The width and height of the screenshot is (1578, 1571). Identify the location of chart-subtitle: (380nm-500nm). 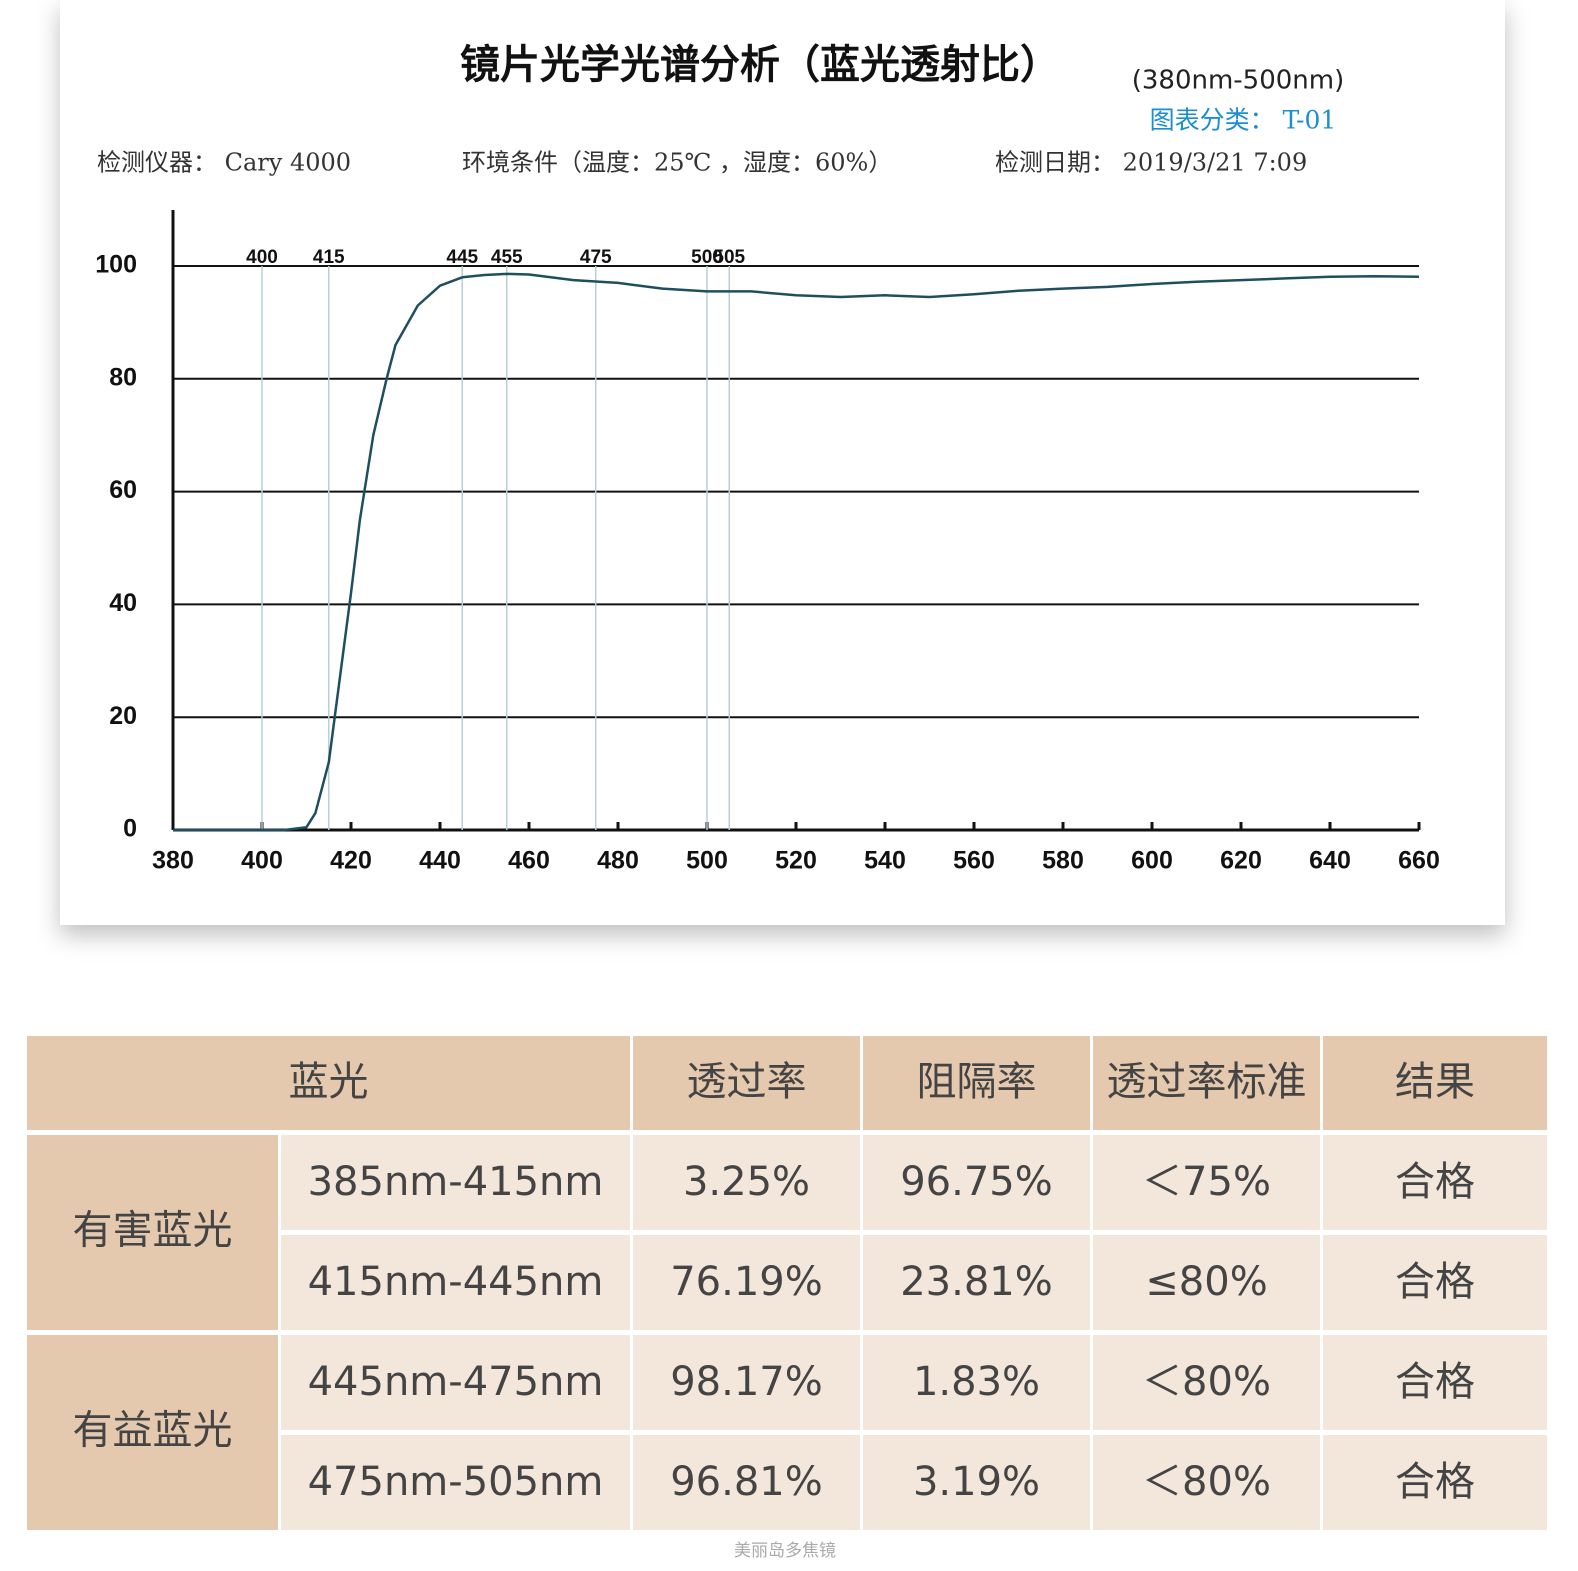
(1238, 81).